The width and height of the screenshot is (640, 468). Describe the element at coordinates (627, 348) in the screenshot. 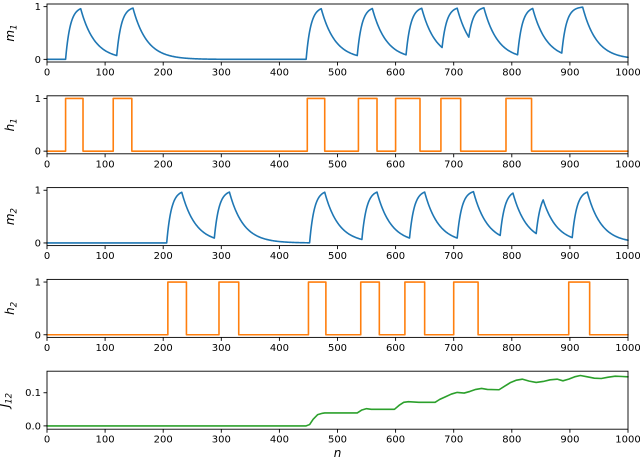

I see `h2-xtick-label: 1000` at that location.